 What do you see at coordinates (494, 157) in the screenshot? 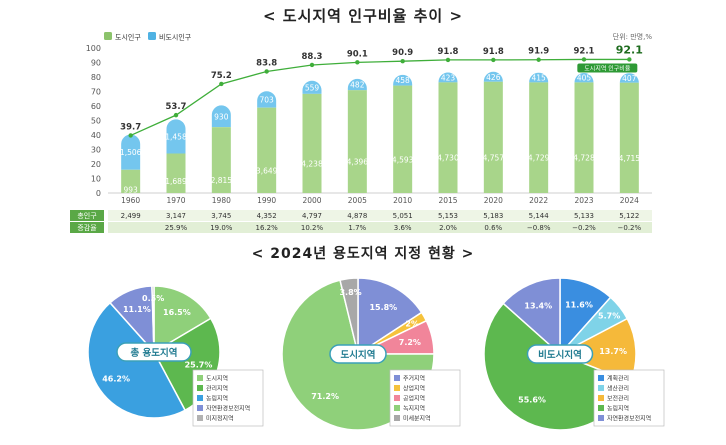
I see `bar-urban-label: 4,757` at bounding box center [494, 157].